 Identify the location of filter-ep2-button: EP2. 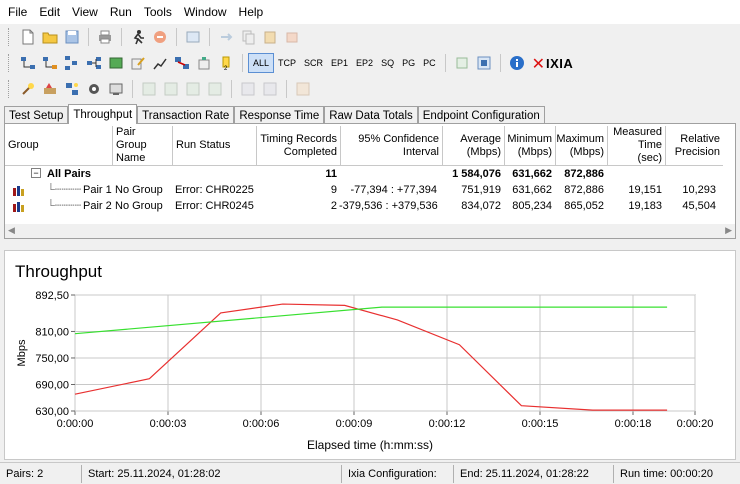
(365, 63).